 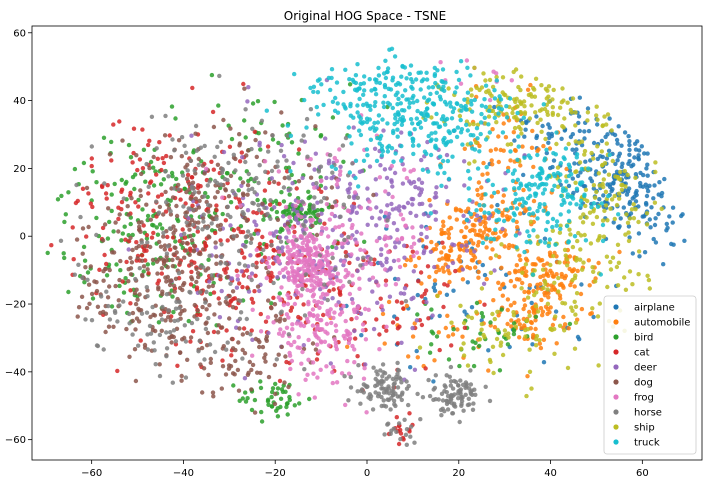 What do you see at coordinates (636, 443) in the screenshot?
I see `legend-item-truck: truck` at bounding box center [636, 443].